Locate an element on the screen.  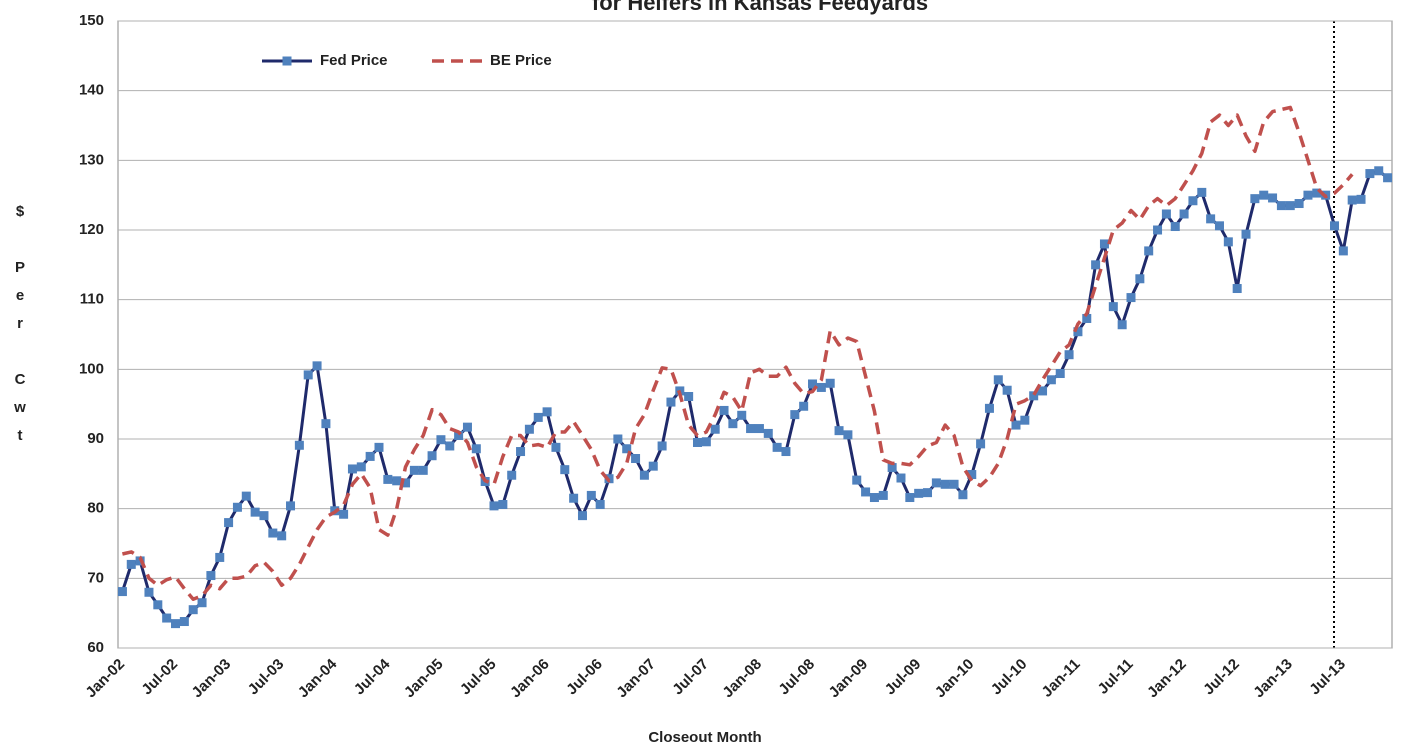
legend-label: Fed Price is located at coordinates (354, 60).